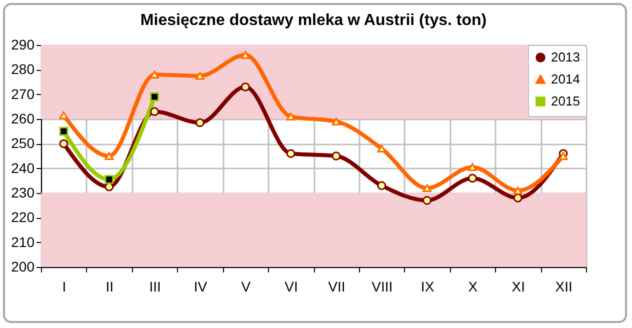  What do you see at coordinates (291, 286) in the screenshot?
I see `x-tick-label: VI` at bounding box center [291, 286].